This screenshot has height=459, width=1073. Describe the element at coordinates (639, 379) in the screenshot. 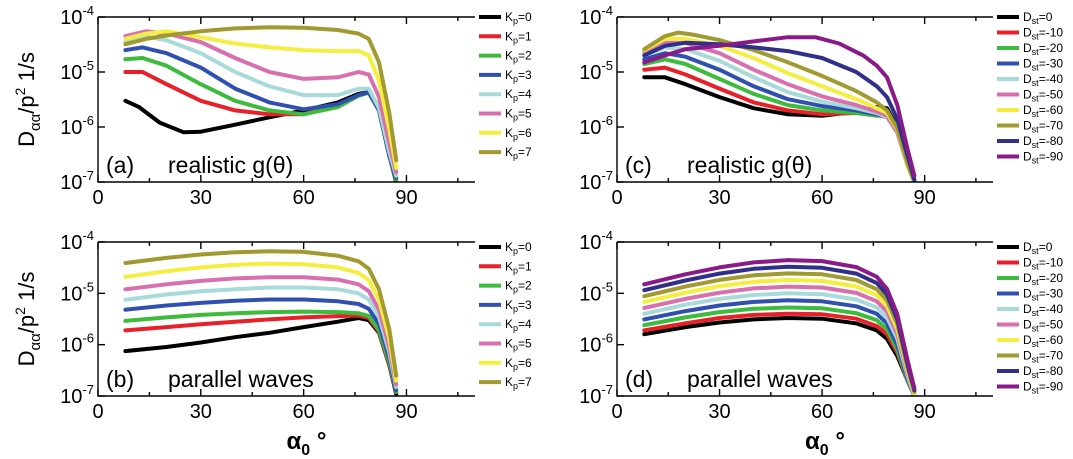

I see `panel-label: (d)` at that location.